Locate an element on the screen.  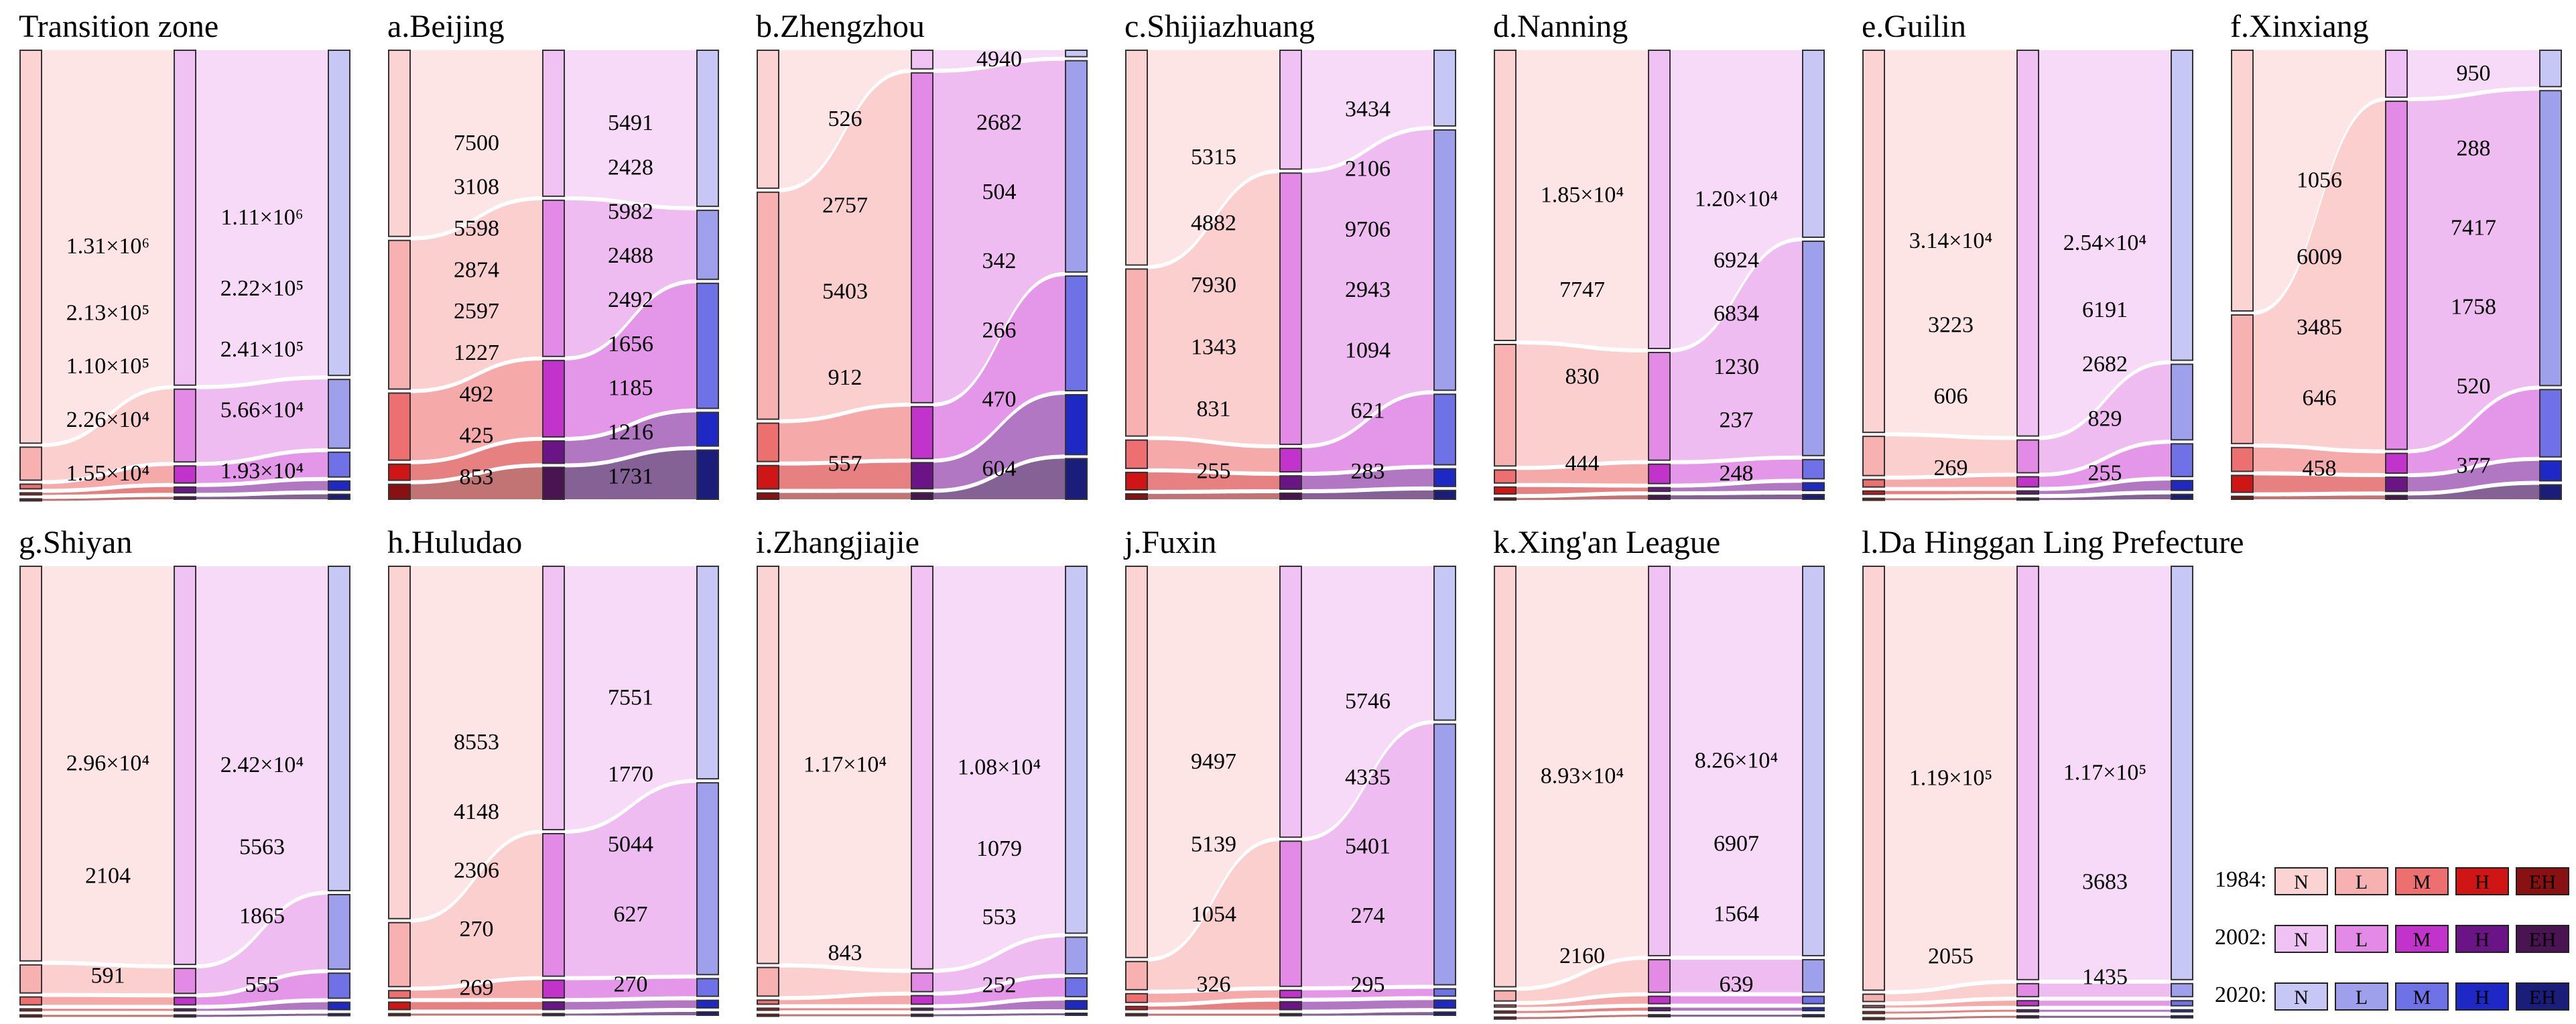
value-label: 2492 is located at coordinates (630, 299).